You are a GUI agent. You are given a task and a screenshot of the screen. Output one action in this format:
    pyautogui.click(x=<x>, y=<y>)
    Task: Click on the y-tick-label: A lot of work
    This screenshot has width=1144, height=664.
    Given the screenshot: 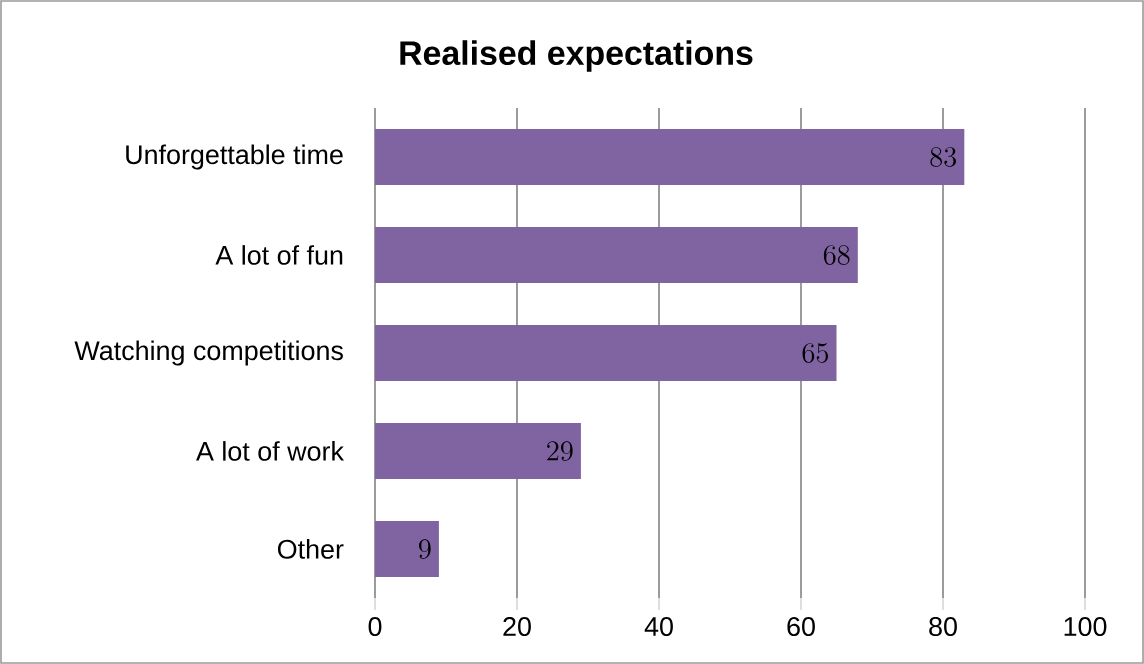 What is the action you would take?
    pyautogui.click(x=270, y=451)
    